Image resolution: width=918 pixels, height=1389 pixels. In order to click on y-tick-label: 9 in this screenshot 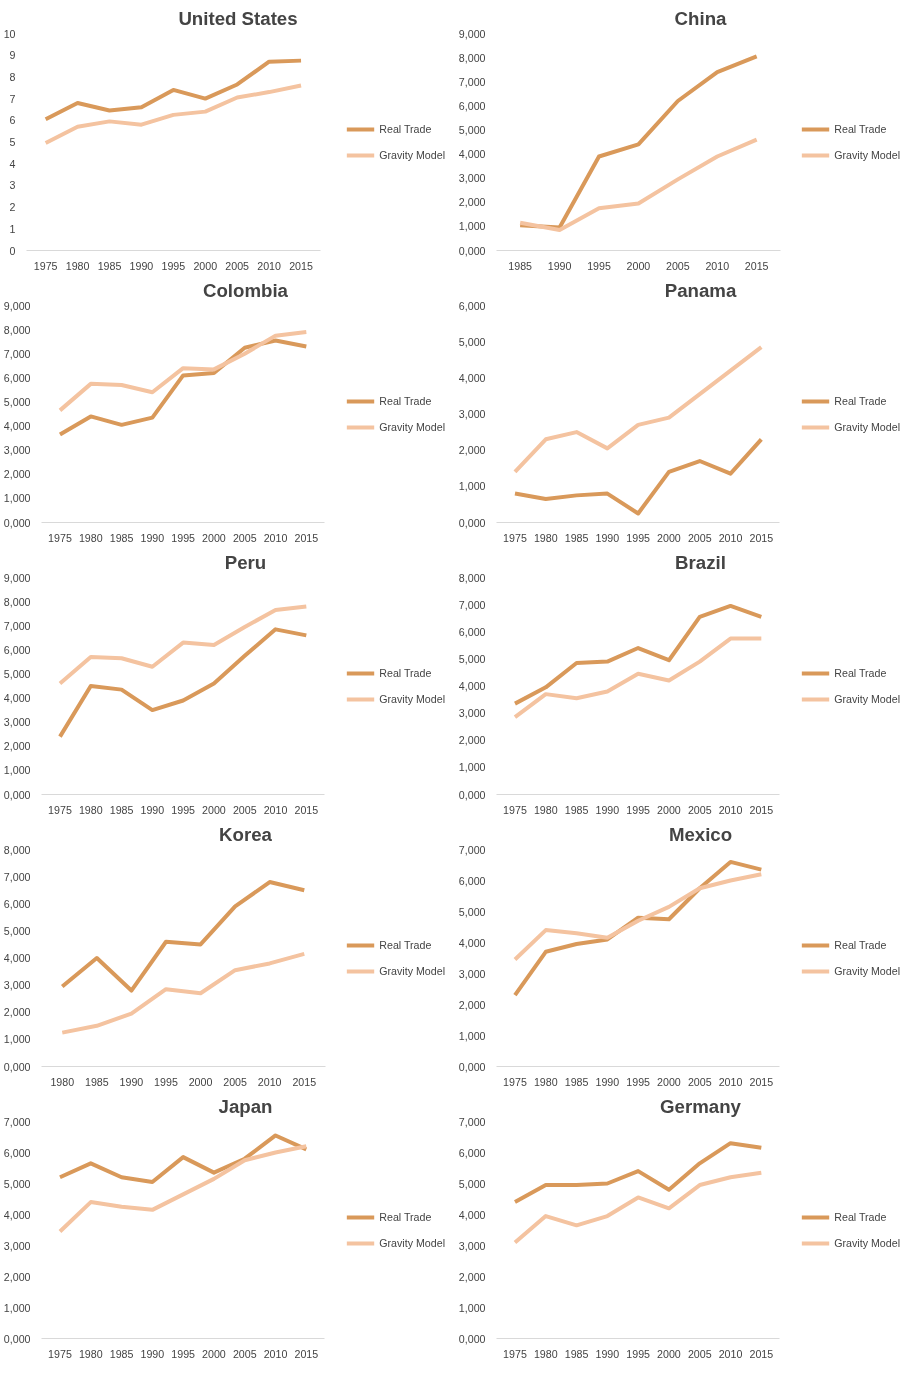, I will do `click(12, 55)`.